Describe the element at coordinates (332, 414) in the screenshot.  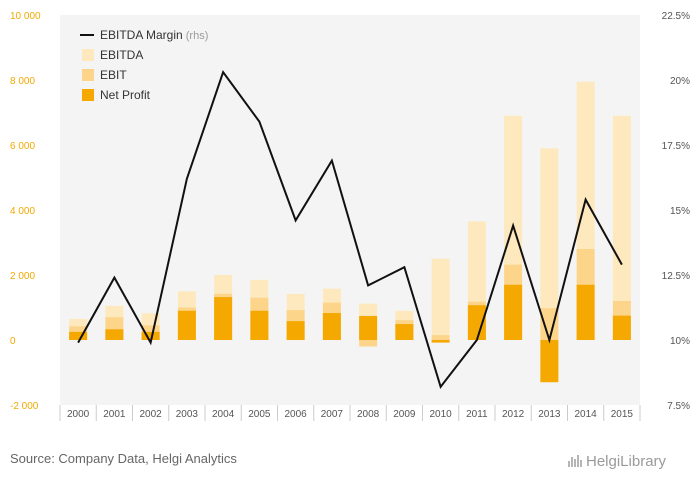
I see `x-tick-label: 2007` at that location.